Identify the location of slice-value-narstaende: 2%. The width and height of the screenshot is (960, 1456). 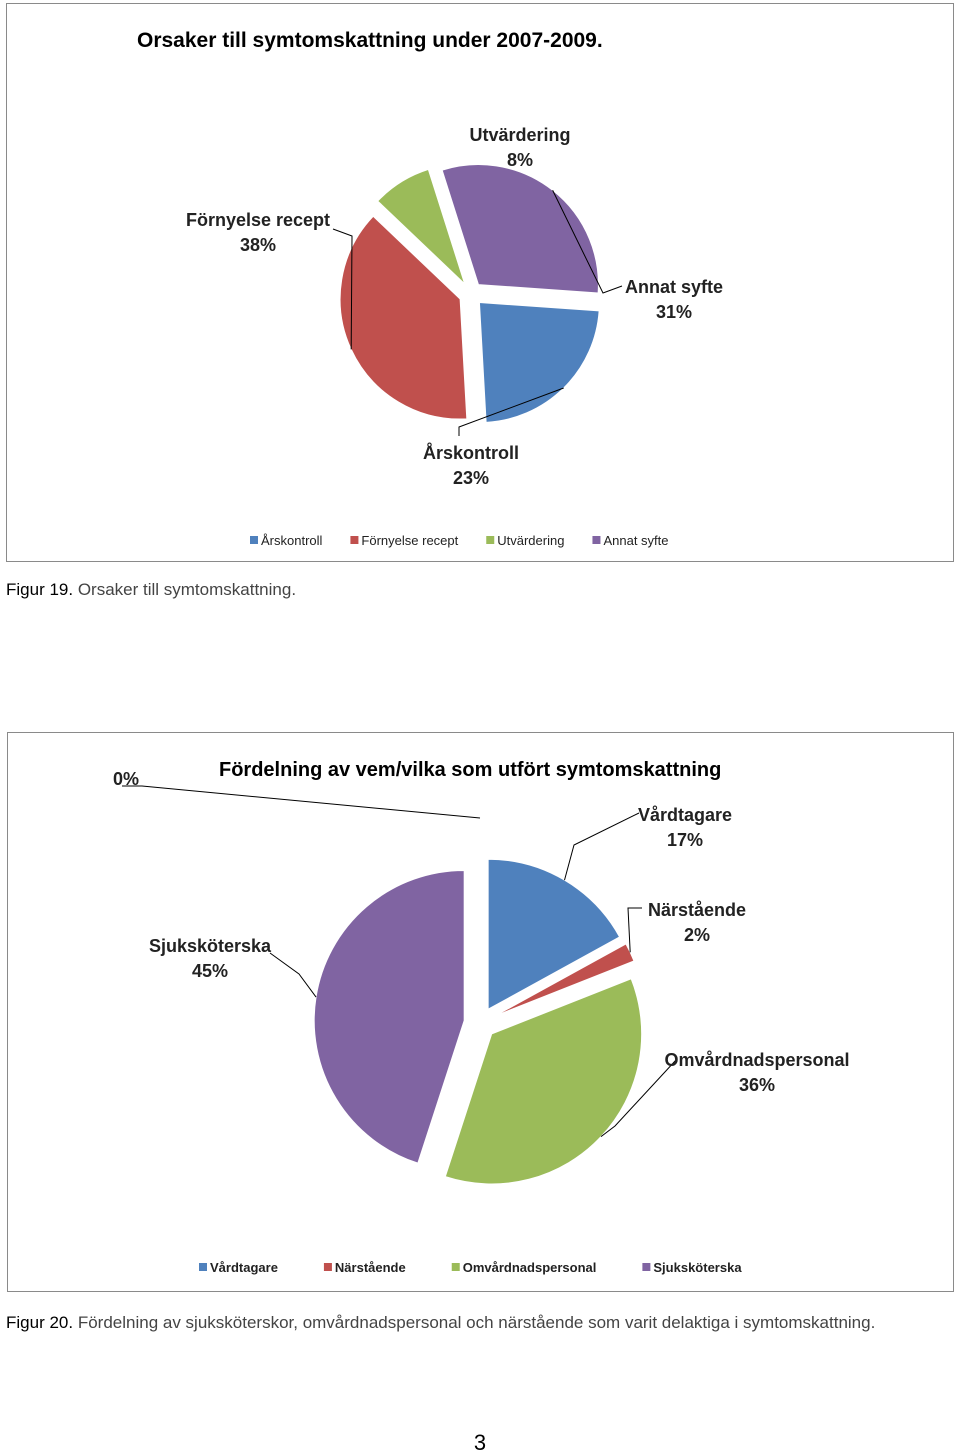
(697, 935).